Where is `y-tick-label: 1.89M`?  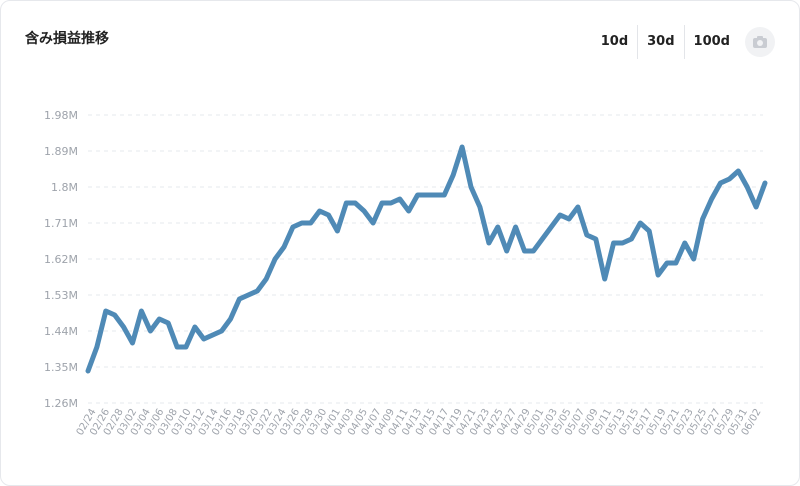
y-tick-label: 1.89M is located at coordinates (61, 151).